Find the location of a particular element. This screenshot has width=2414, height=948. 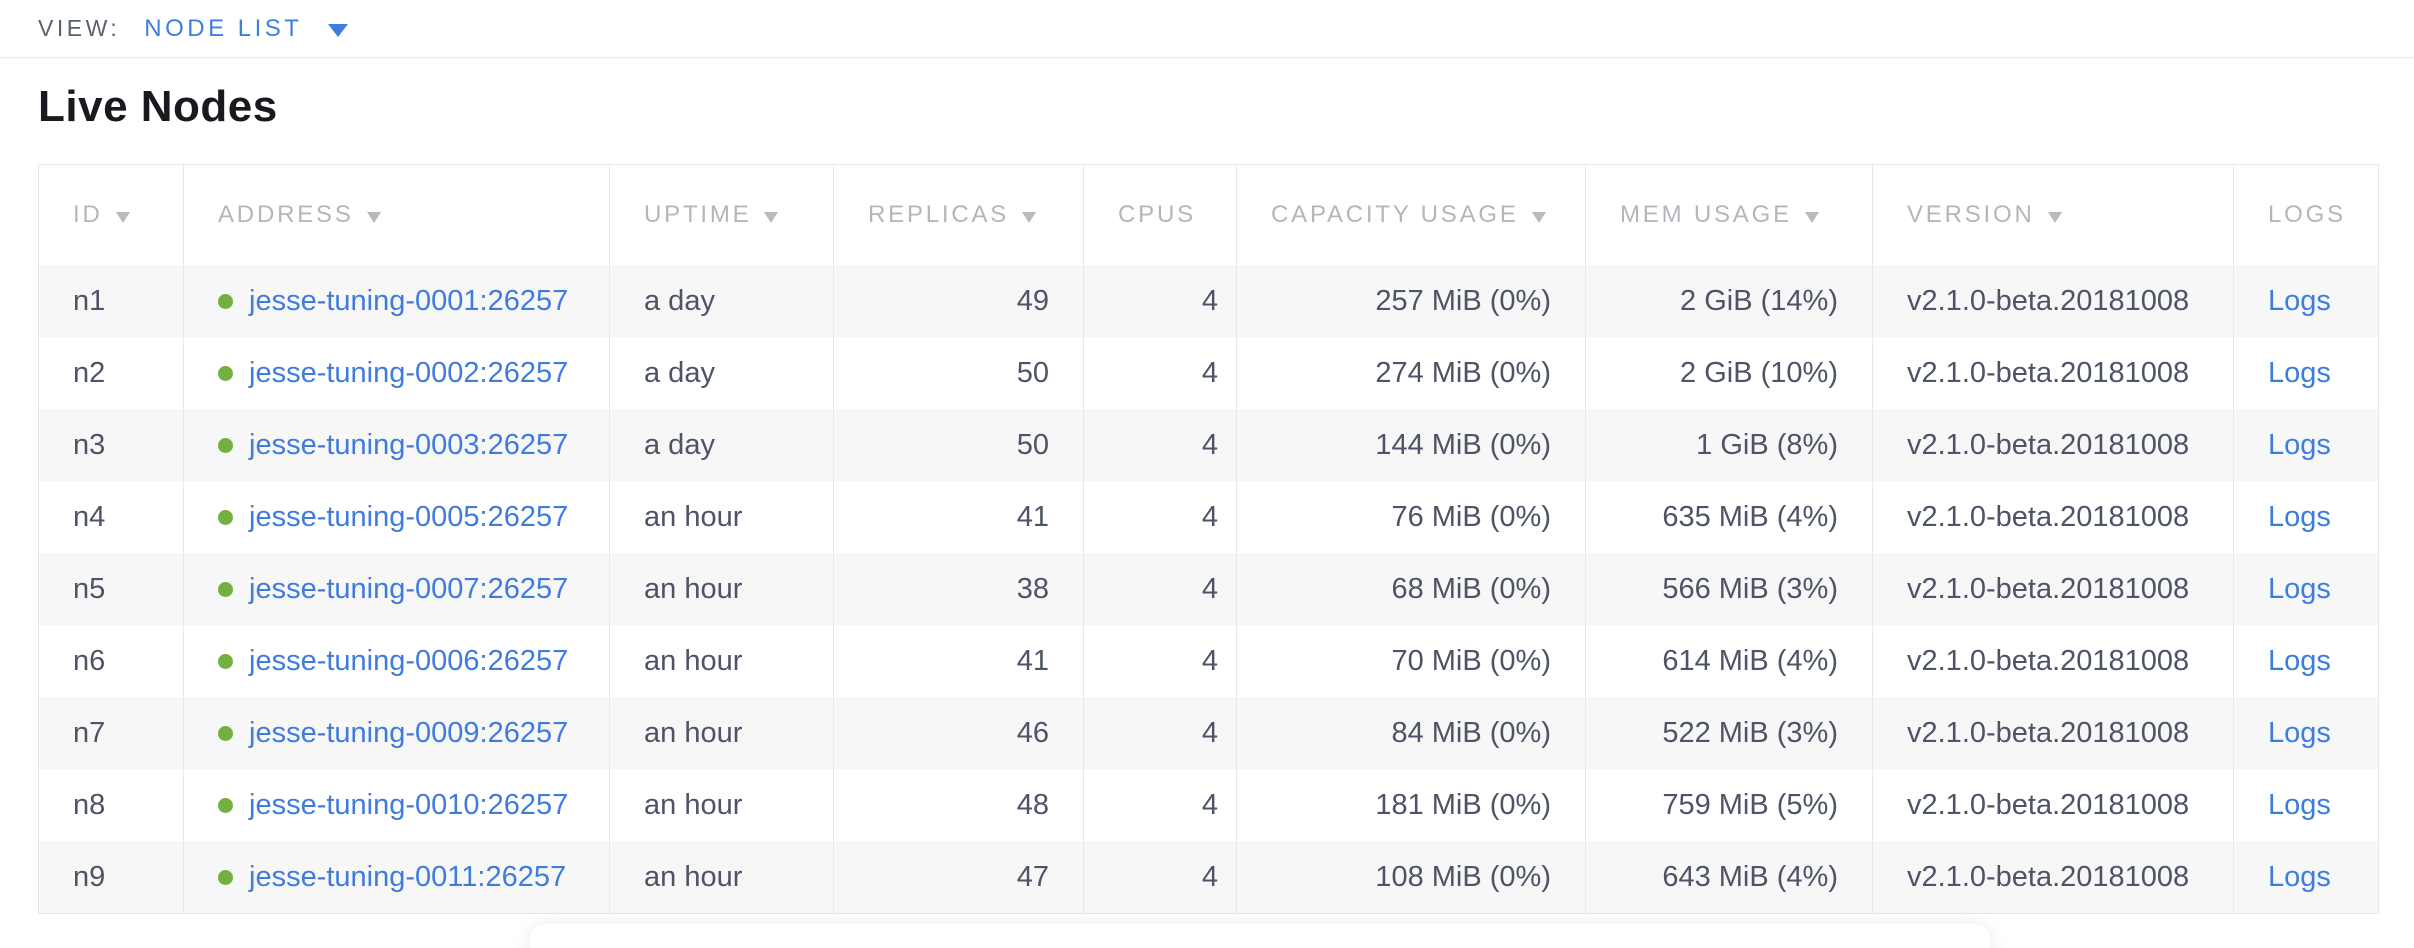

column-header-mem-usage: MEM USAGE is located at coordinates (1729, 215).